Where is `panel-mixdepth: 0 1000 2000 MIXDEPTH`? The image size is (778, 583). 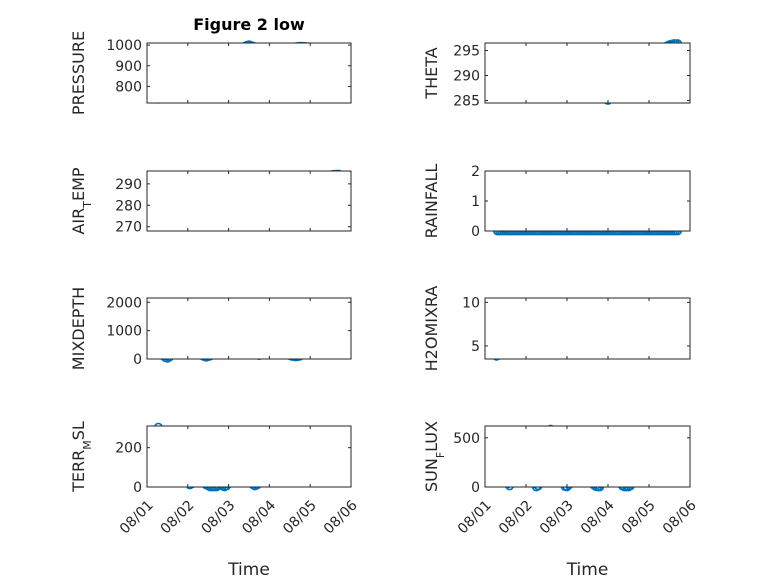 panel-mixdepth: 0 1000 2000 MIXDEPTH is located at coordinates (210, 328).